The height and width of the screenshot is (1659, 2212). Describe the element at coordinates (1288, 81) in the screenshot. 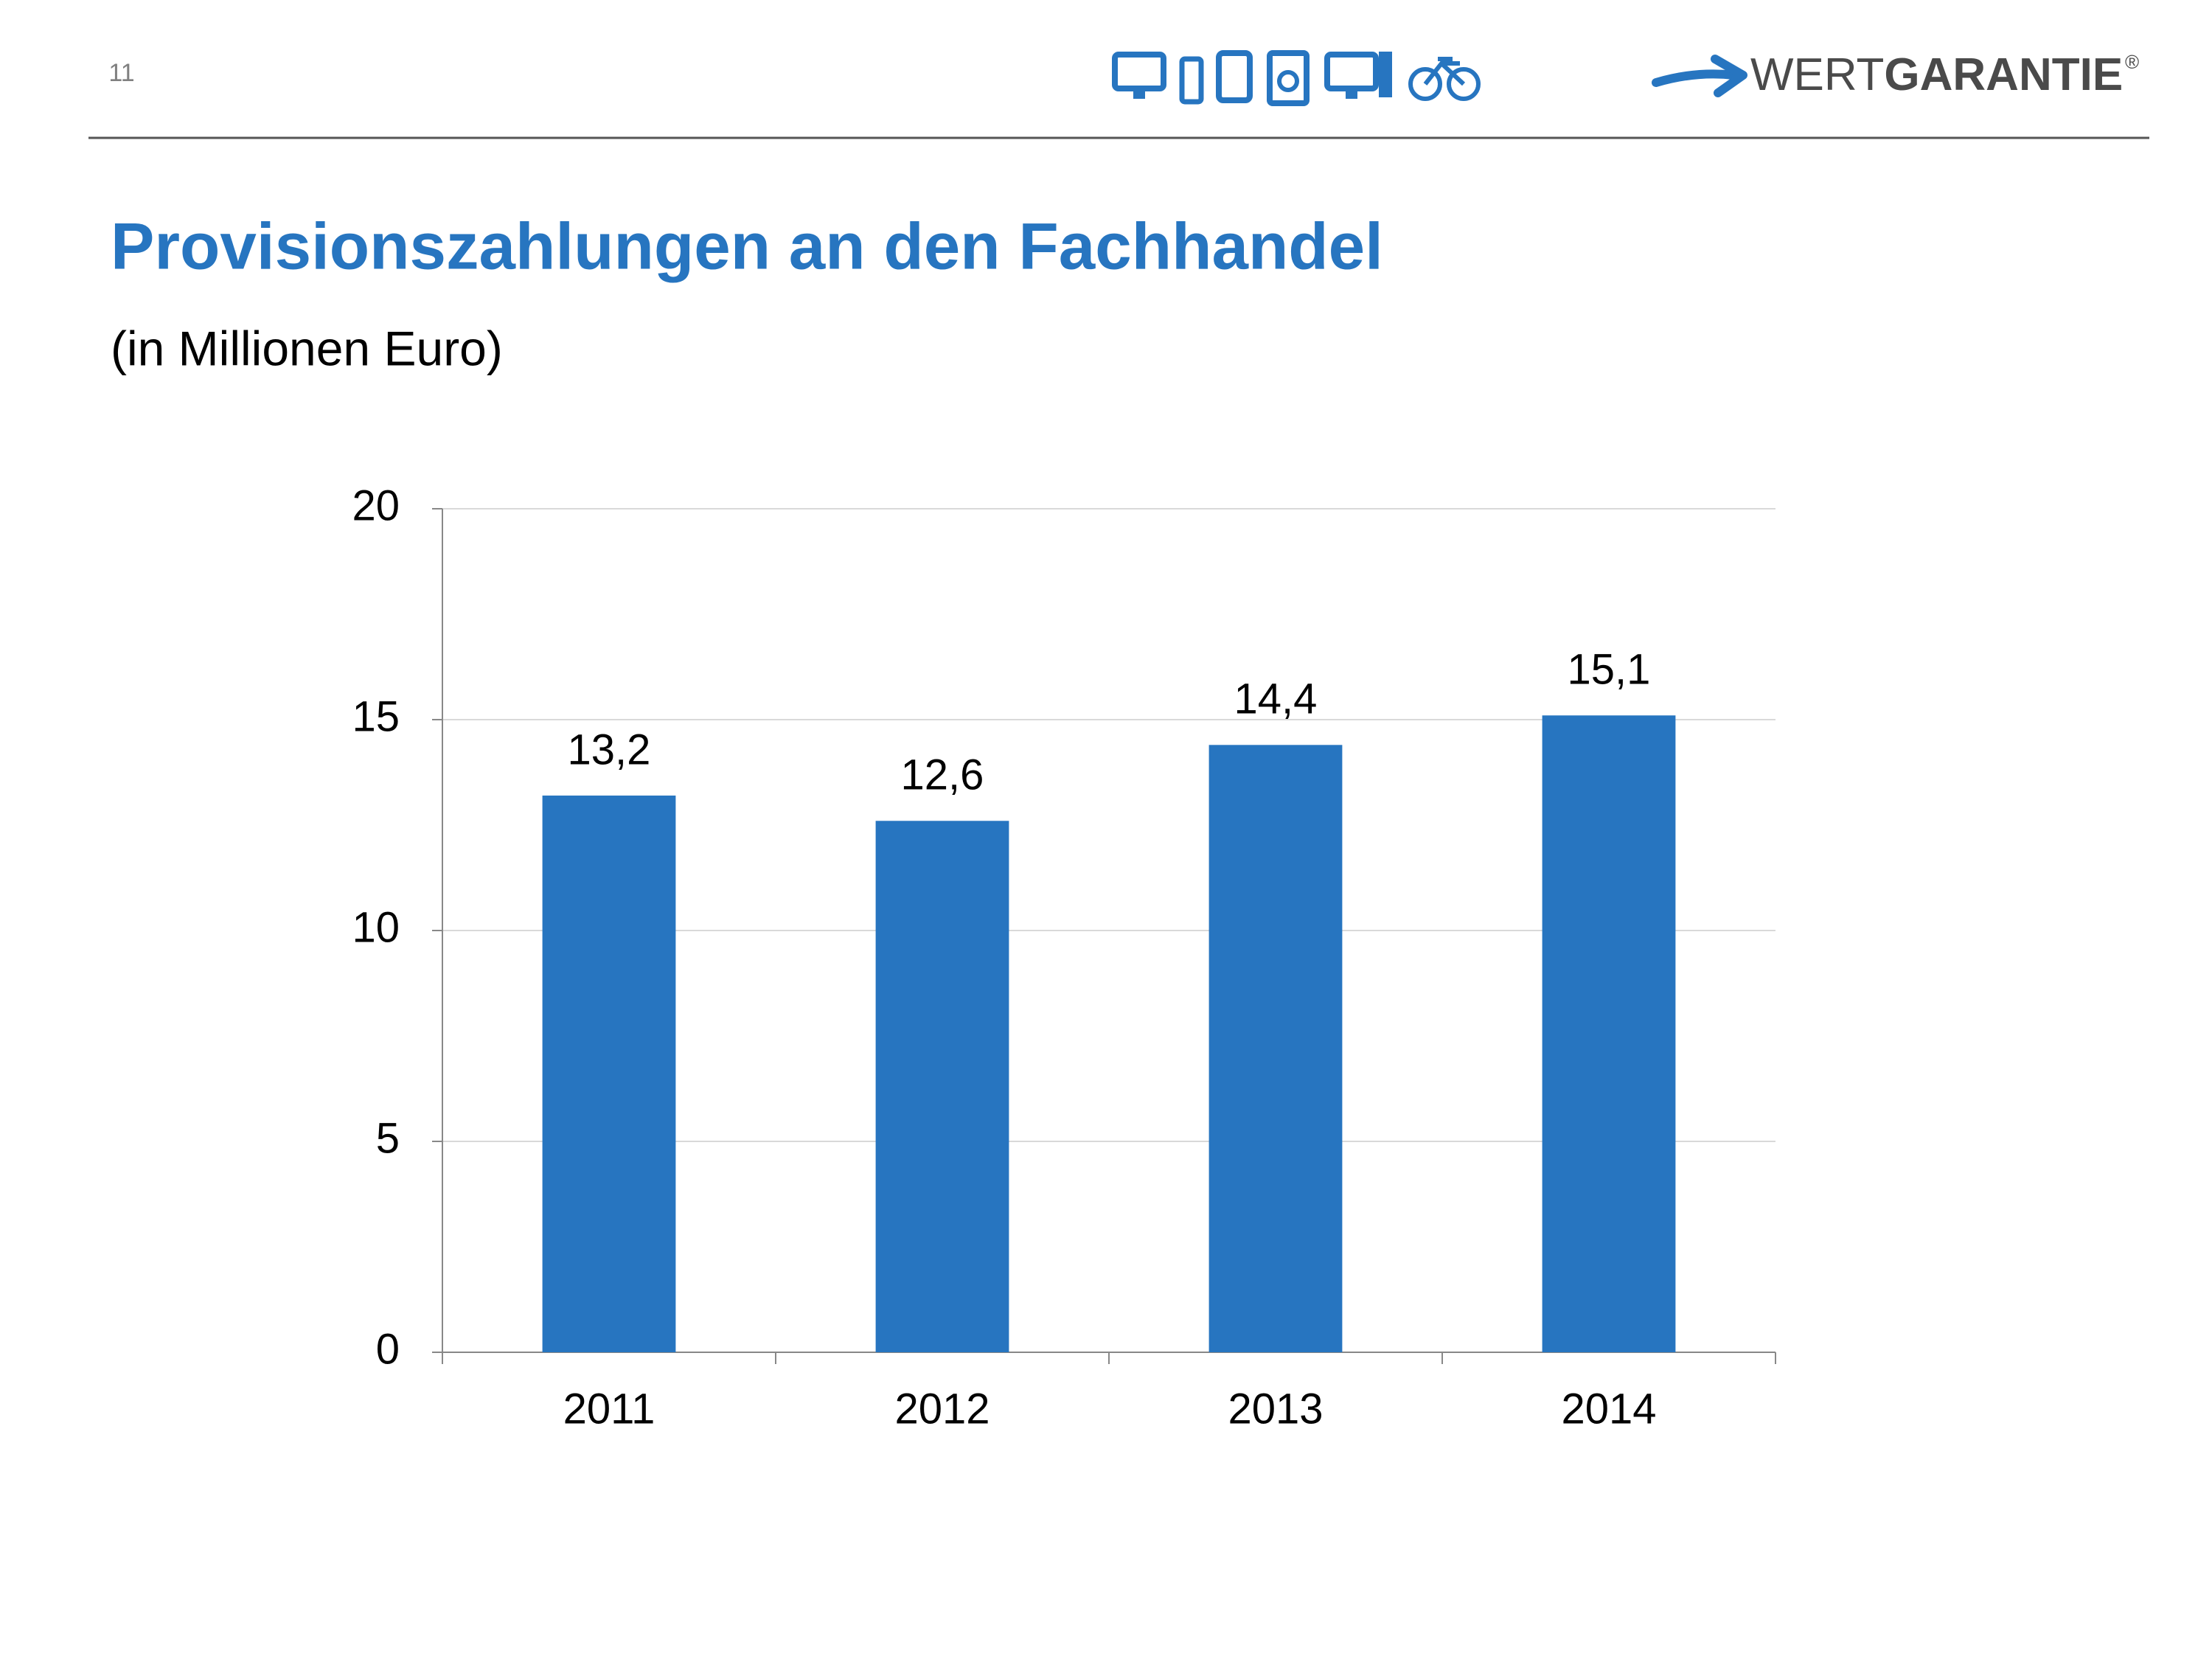

I see `icon-washer-door` at that location.